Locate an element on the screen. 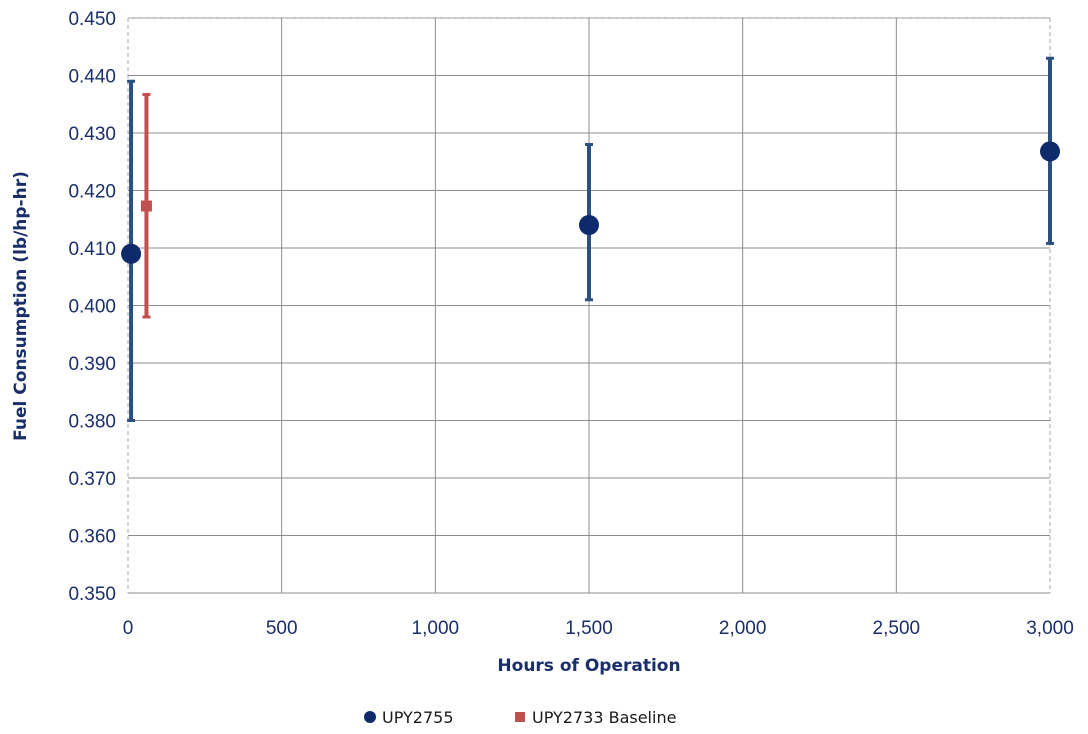  y-tick-label: 0.440 is located at coordinates (92, 77).